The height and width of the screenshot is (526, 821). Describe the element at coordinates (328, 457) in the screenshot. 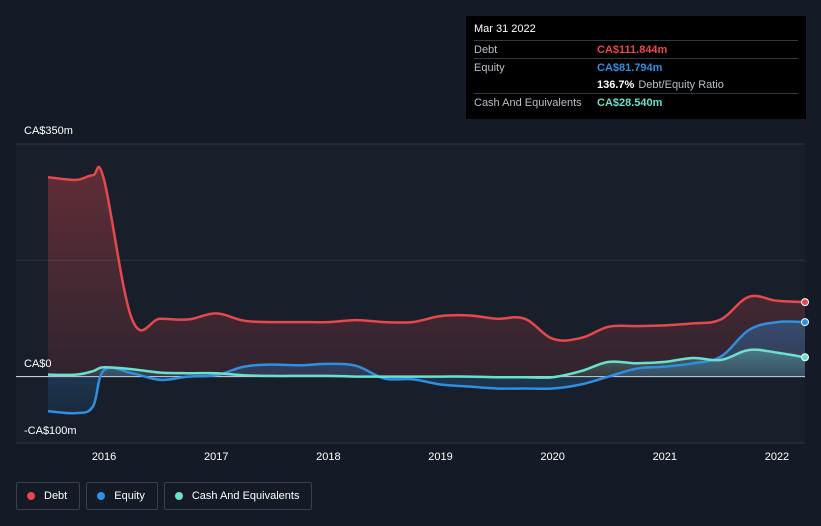

I see `x-tick-label: 2018` at that location.